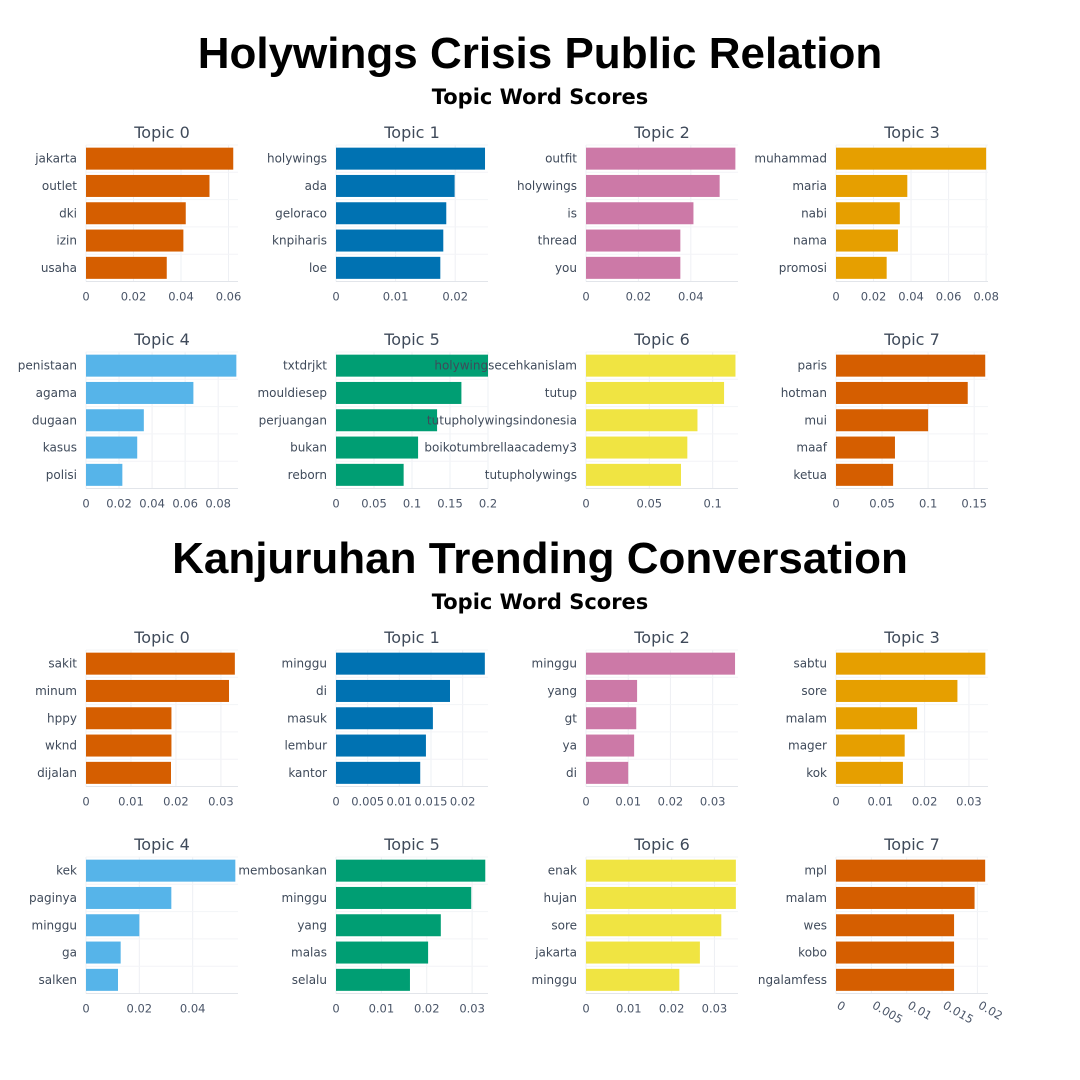 Image resolution: width=1080 pixels, height=1080 pixels. What do you see at coordinates (134, 297) in the screenshot?
I see `x-tick-label-p0-t0-1: 0.02` at bounding box center [134, 297].